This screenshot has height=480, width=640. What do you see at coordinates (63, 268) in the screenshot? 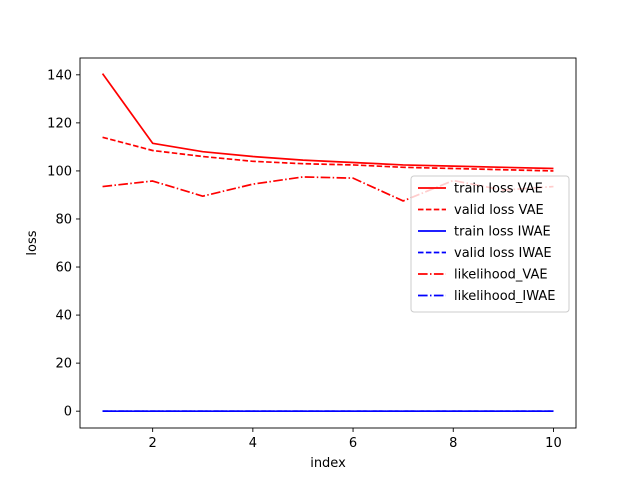
I see `y-tick-label: 60` at bounding box center [63, 268].